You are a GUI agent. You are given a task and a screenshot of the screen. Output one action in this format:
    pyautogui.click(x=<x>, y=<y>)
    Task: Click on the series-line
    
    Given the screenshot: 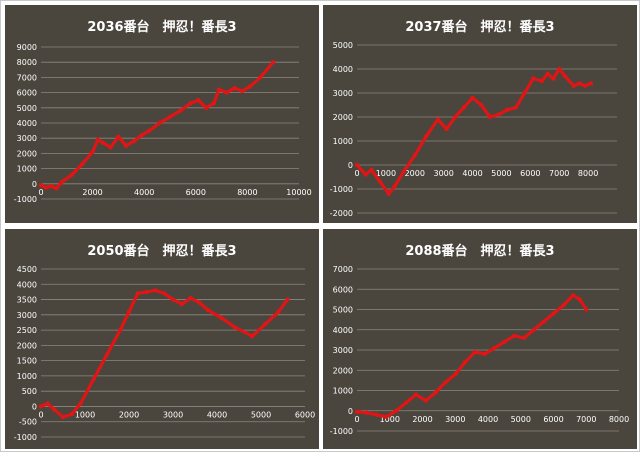 What is the action you would take?
    pyautogui.click(x=157, y=125)
    